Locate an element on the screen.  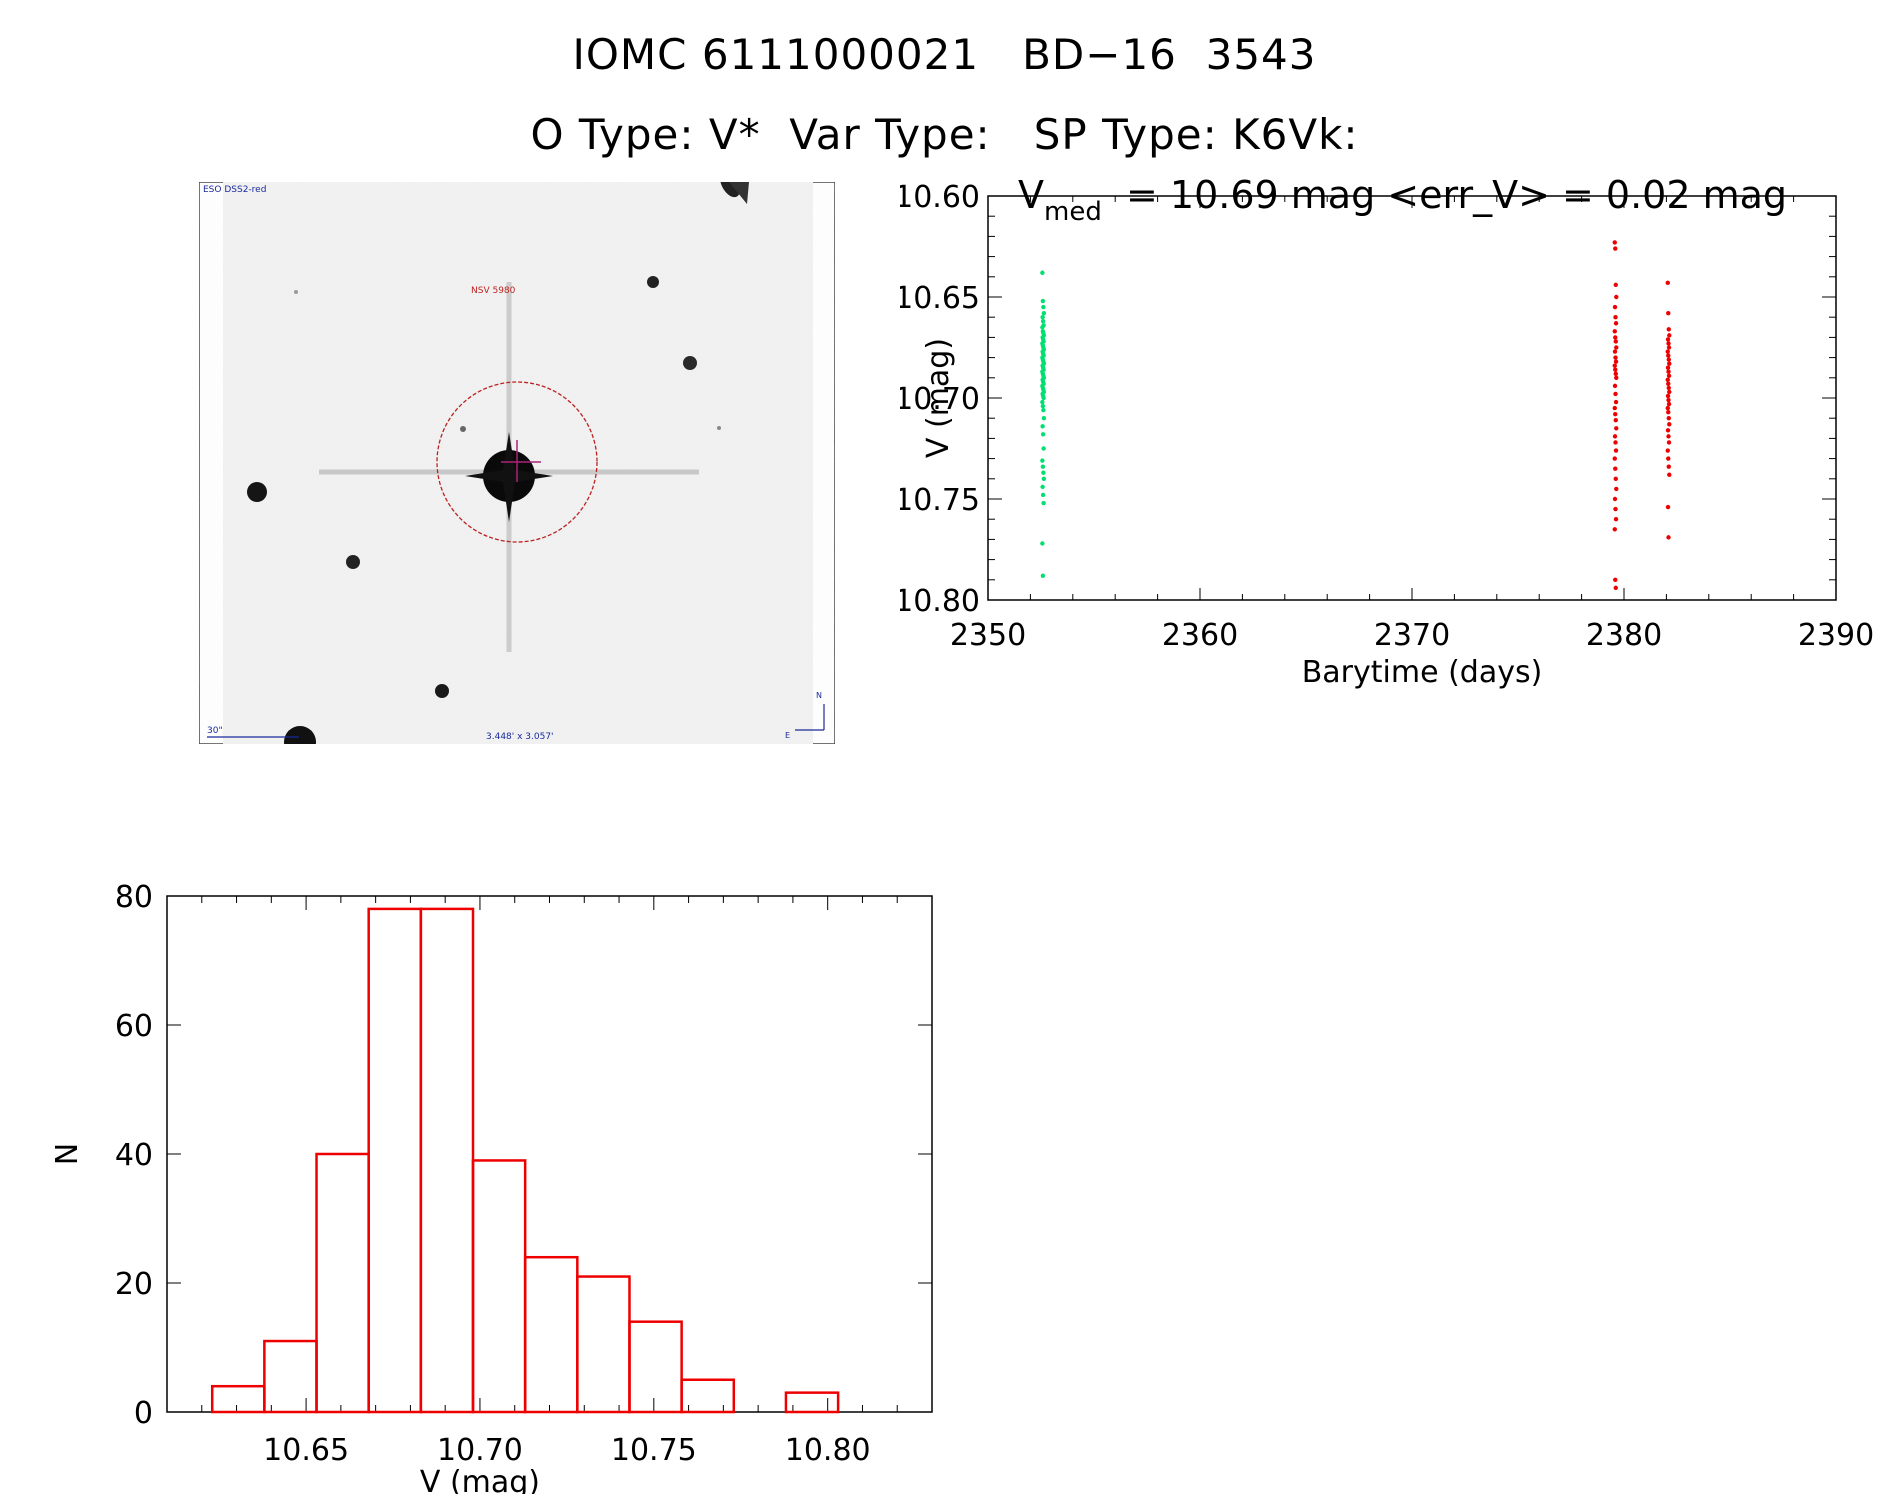
field-star-edge is located at coordinates (739, 193).